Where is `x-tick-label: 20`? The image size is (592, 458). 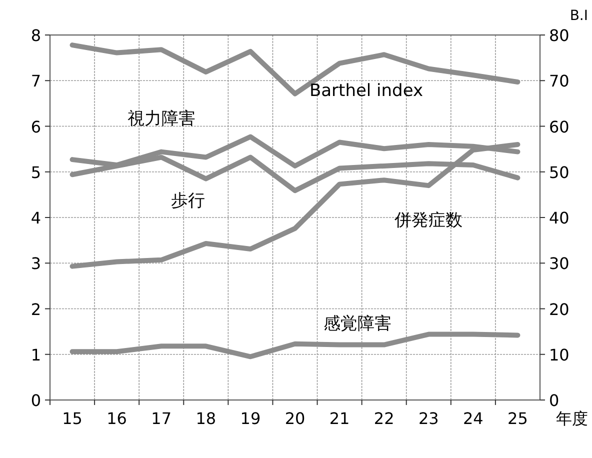 x-tick-label: 20 is located at coordinates (295, 418).